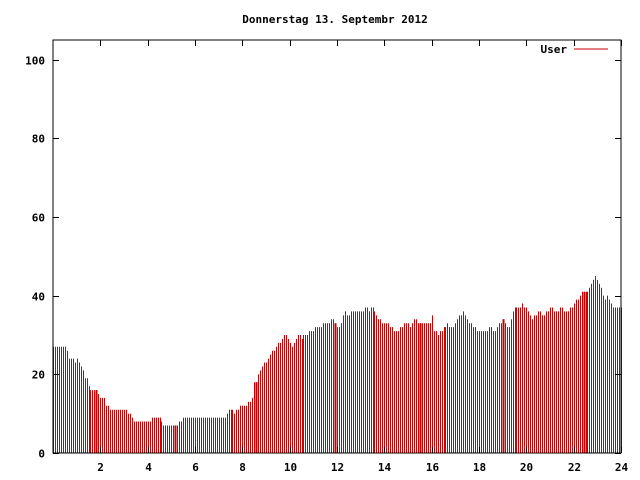  Describe the element at coordinates (290, 467) in the screenshot. I see `x-tick-label: 10` at that location.